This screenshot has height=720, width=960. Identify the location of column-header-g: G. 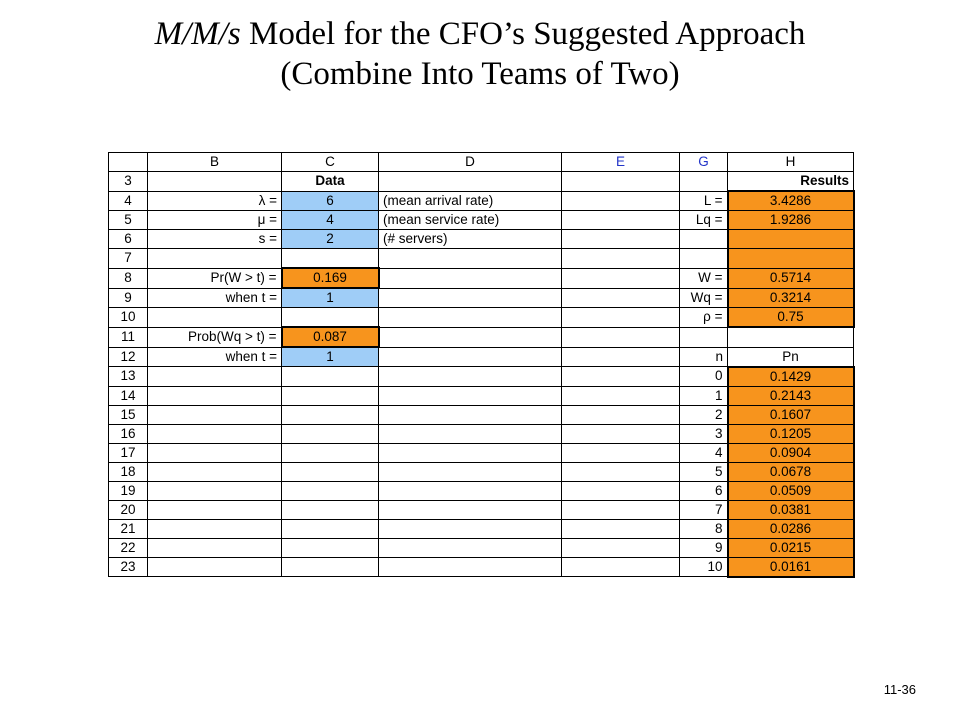
(703, 162).